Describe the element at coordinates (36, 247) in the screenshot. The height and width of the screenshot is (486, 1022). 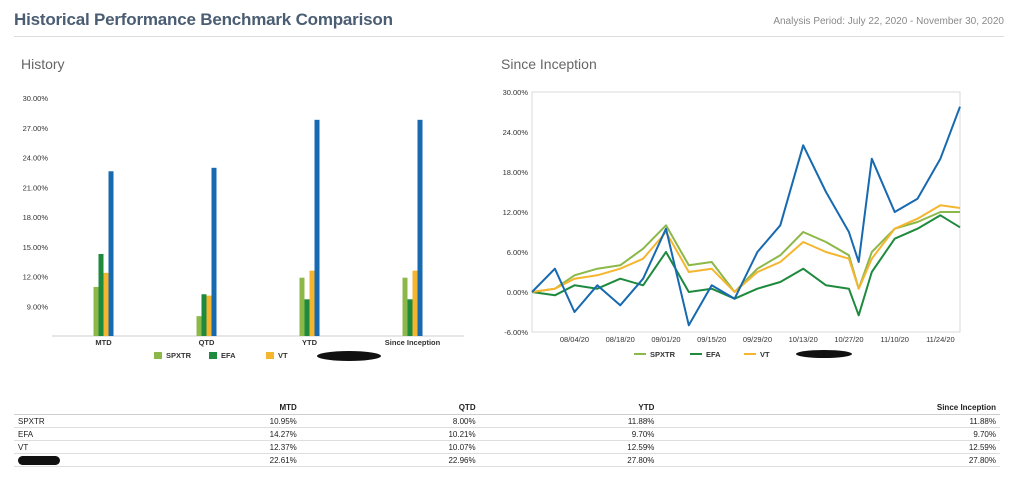
I see `y-tick-label: 15.00%` at that location.